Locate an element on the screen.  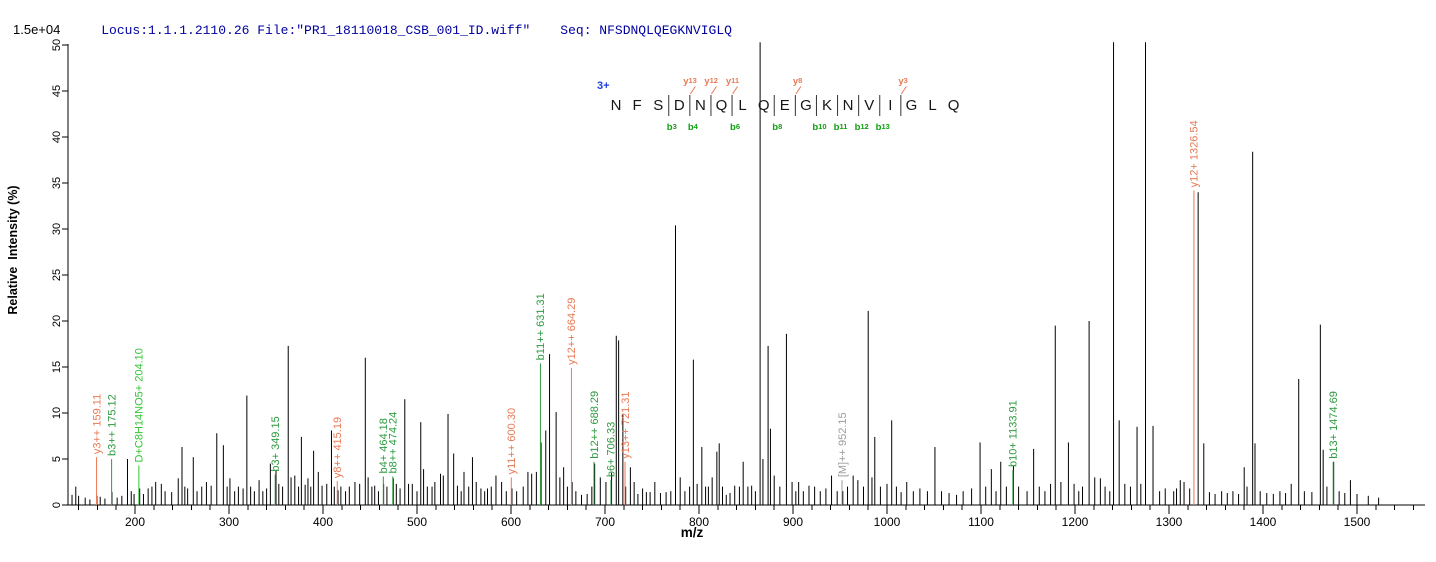
x-axis-title: m/z is located at coordinates (692, 532).